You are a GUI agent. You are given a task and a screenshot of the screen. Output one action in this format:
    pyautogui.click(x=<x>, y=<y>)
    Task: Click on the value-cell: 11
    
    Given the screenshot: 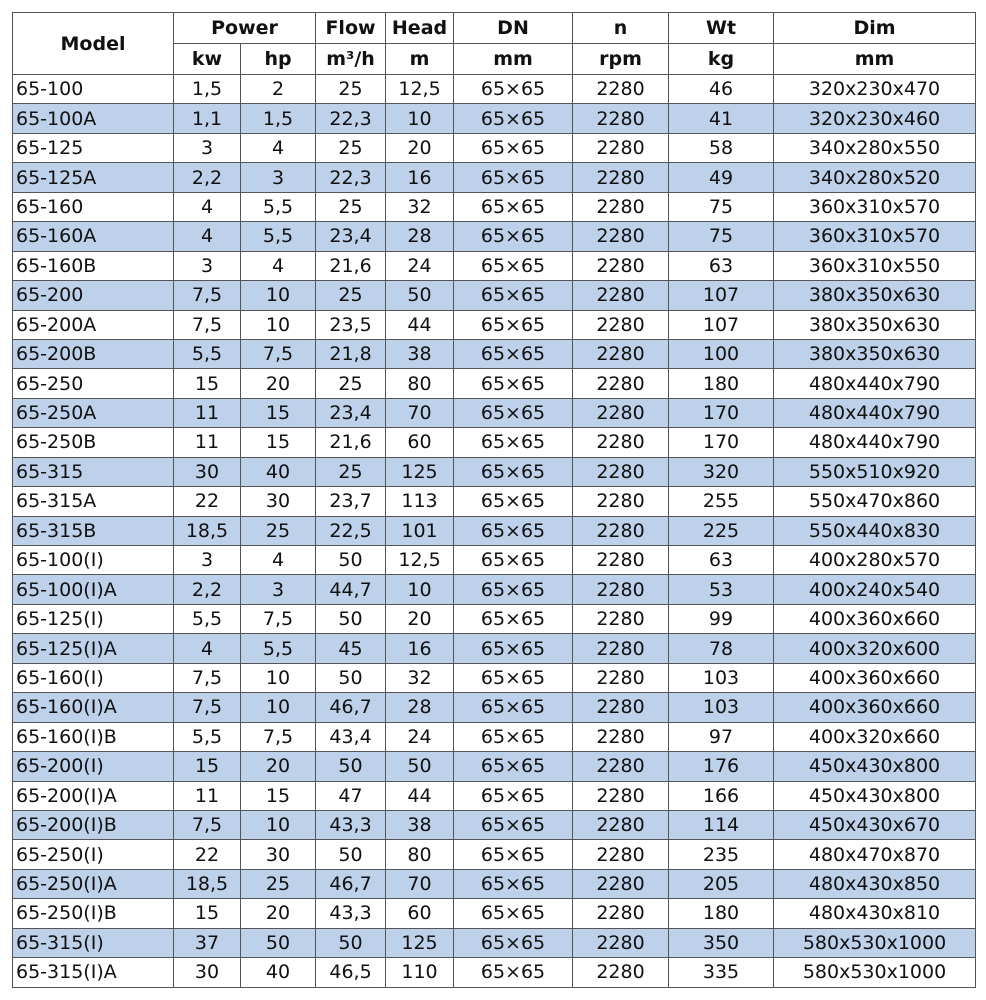 What is the action you would take?
    pyautogui.click(x=207, y=795)
    